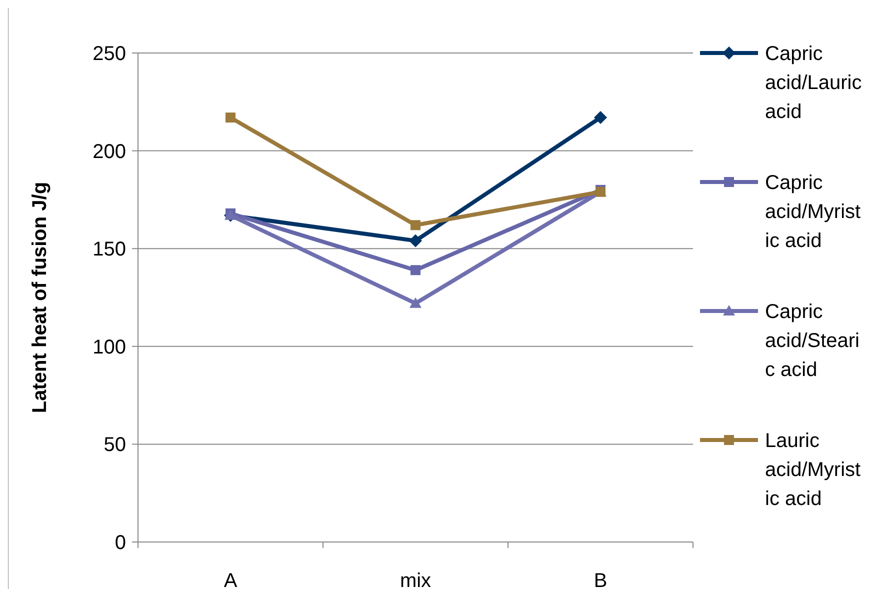  Describe the element at coordinates (231, 579) in the screenshot. I see `x-tick-label: A` at that location.